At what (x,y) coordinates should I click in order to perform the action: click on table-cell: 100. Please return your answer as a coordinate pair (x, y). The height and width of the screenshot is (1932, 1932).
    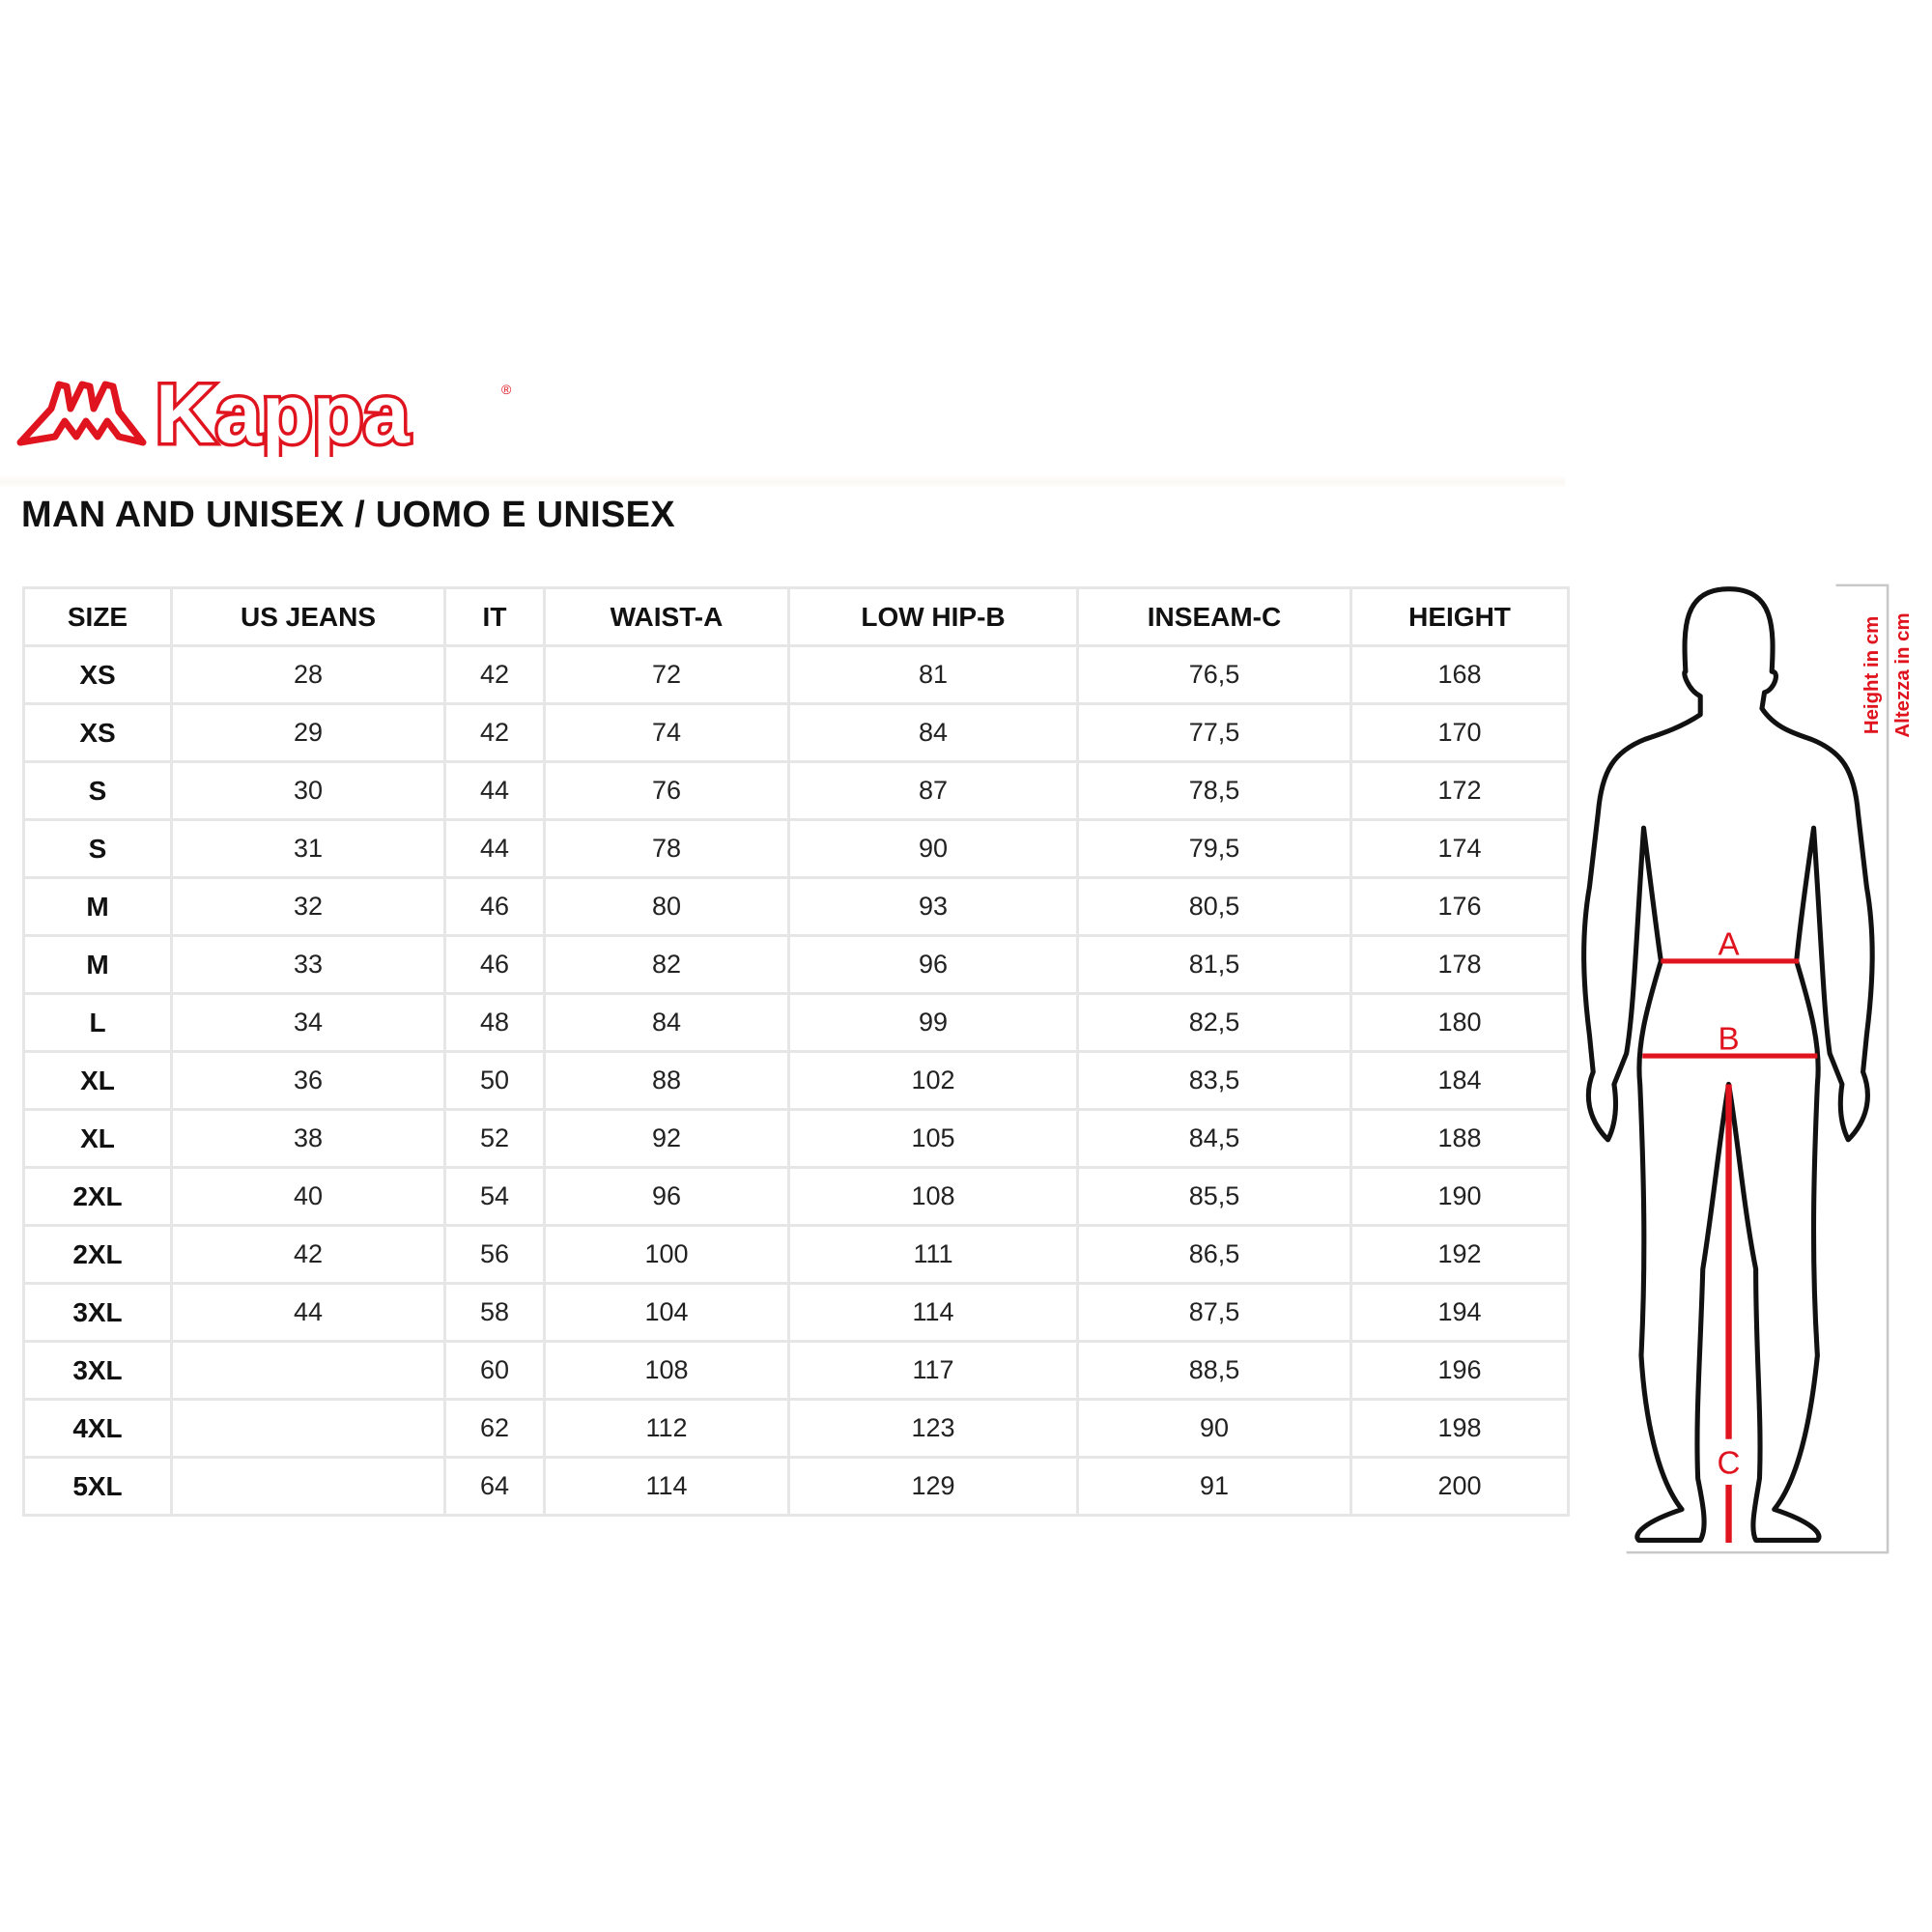
    Looking at the image, I should click on (666, 1254).